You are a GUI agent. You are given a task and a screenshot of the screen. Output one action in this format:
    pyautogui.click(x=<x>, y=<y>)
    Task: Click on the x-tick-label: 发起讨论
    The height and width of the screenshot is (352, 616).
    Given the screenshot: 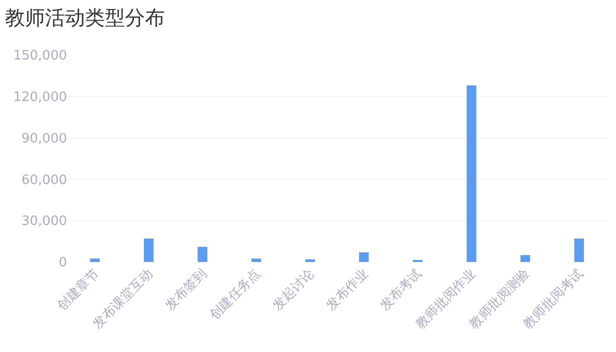 What is the action you would take?
    pyautogui.click(x=294, y=290)
    